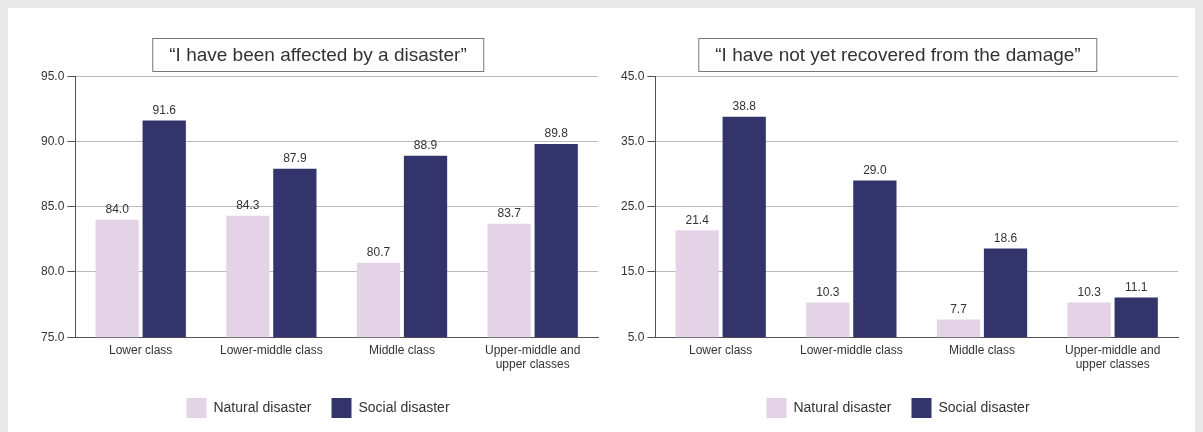 This screenshot has height=432, width=1203. I want to click on data-label: 21.4, so click(697, 219).